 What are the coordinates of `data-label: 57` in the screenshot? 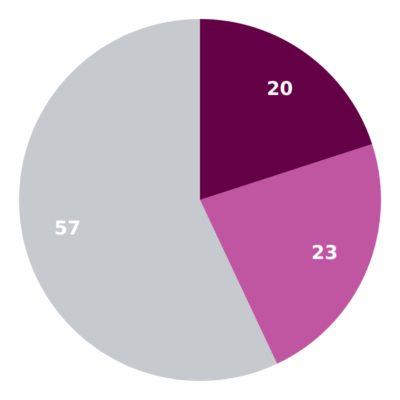 It's located at (67, 229).